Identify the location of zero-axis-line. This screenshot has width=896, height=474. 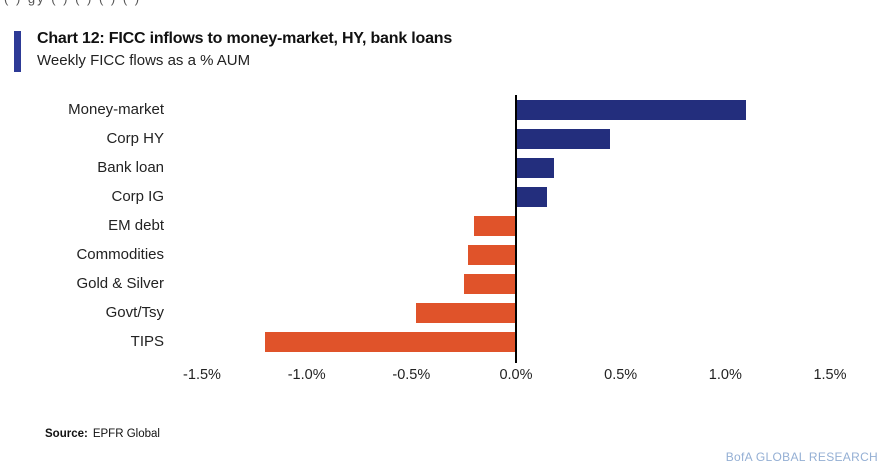
(516, 229).